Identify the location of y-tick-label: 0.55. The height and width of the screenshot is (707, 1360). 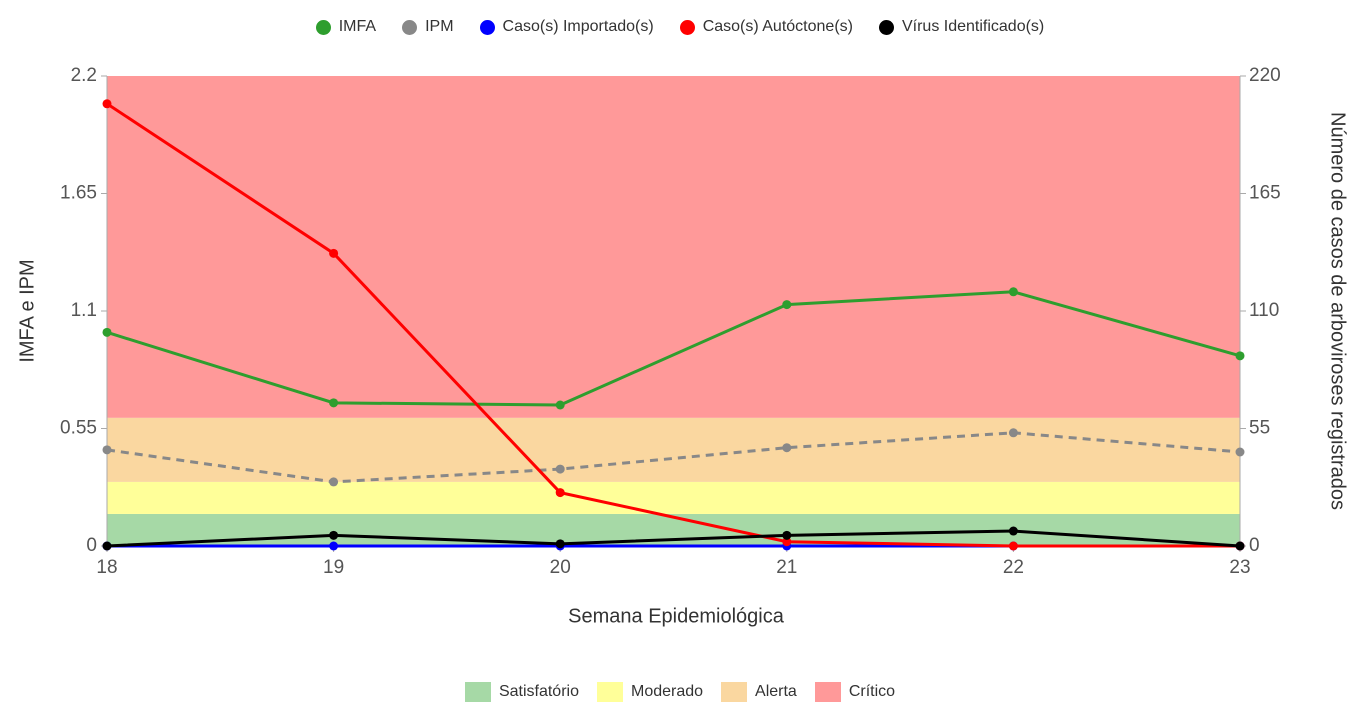
(78, 428).